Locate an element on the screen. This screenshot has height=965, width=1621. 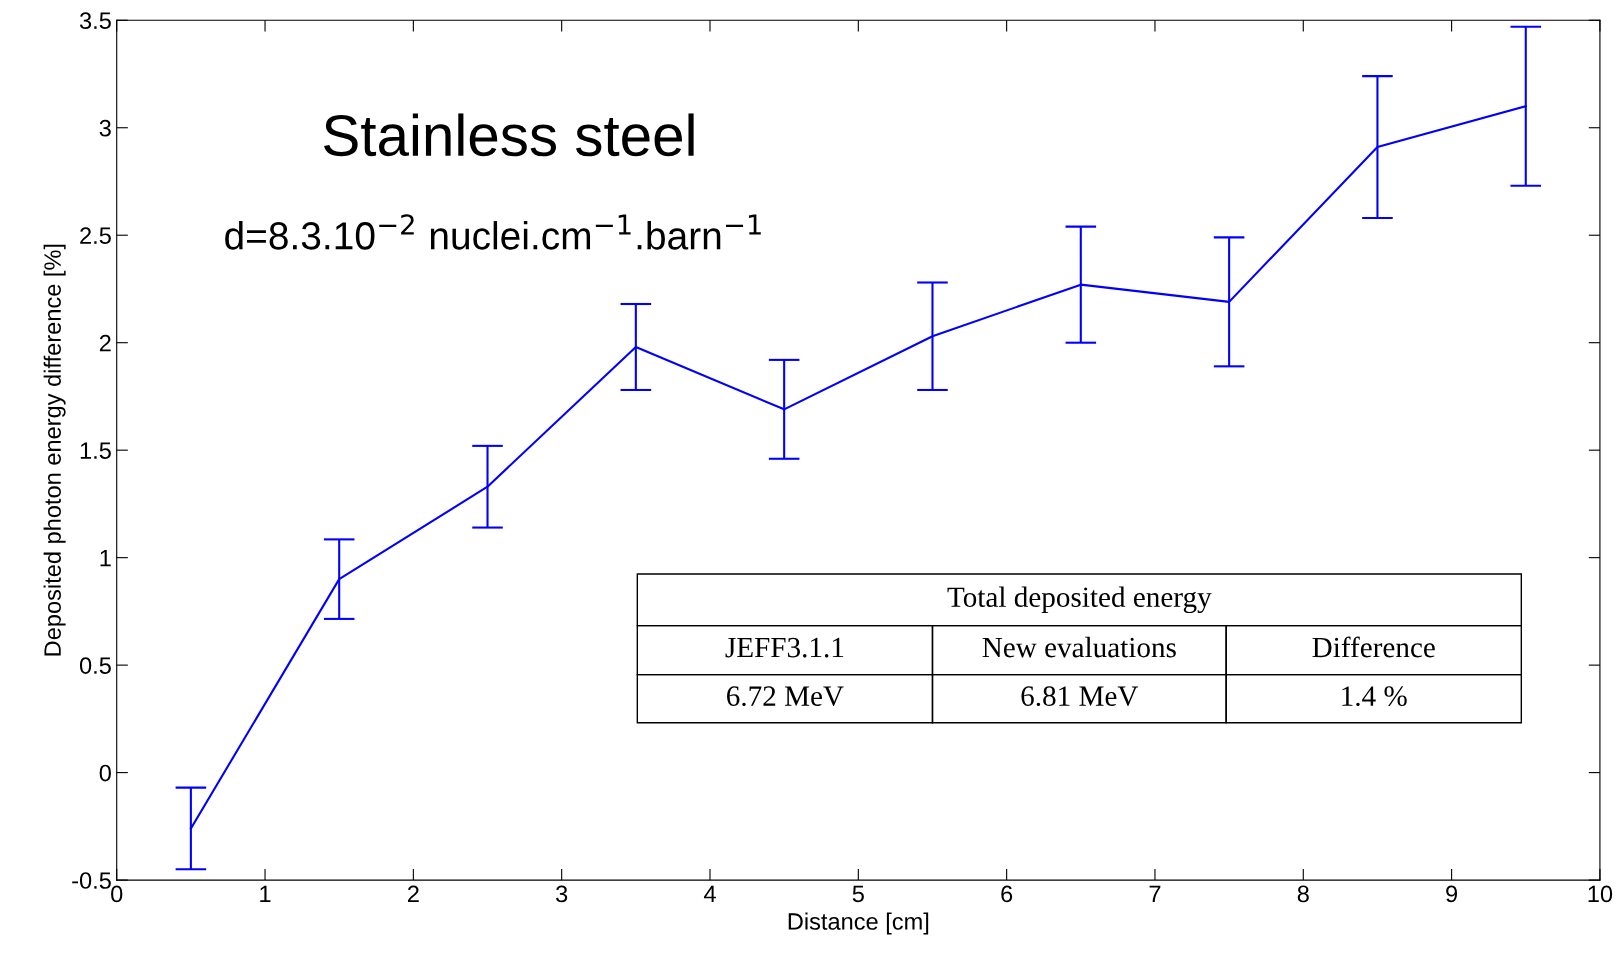
annotation: d=8.3.10$^{−2}$ nuclei.cm$^{−1}$.barn$^{−1}$ is located at coordinates (493, 232).